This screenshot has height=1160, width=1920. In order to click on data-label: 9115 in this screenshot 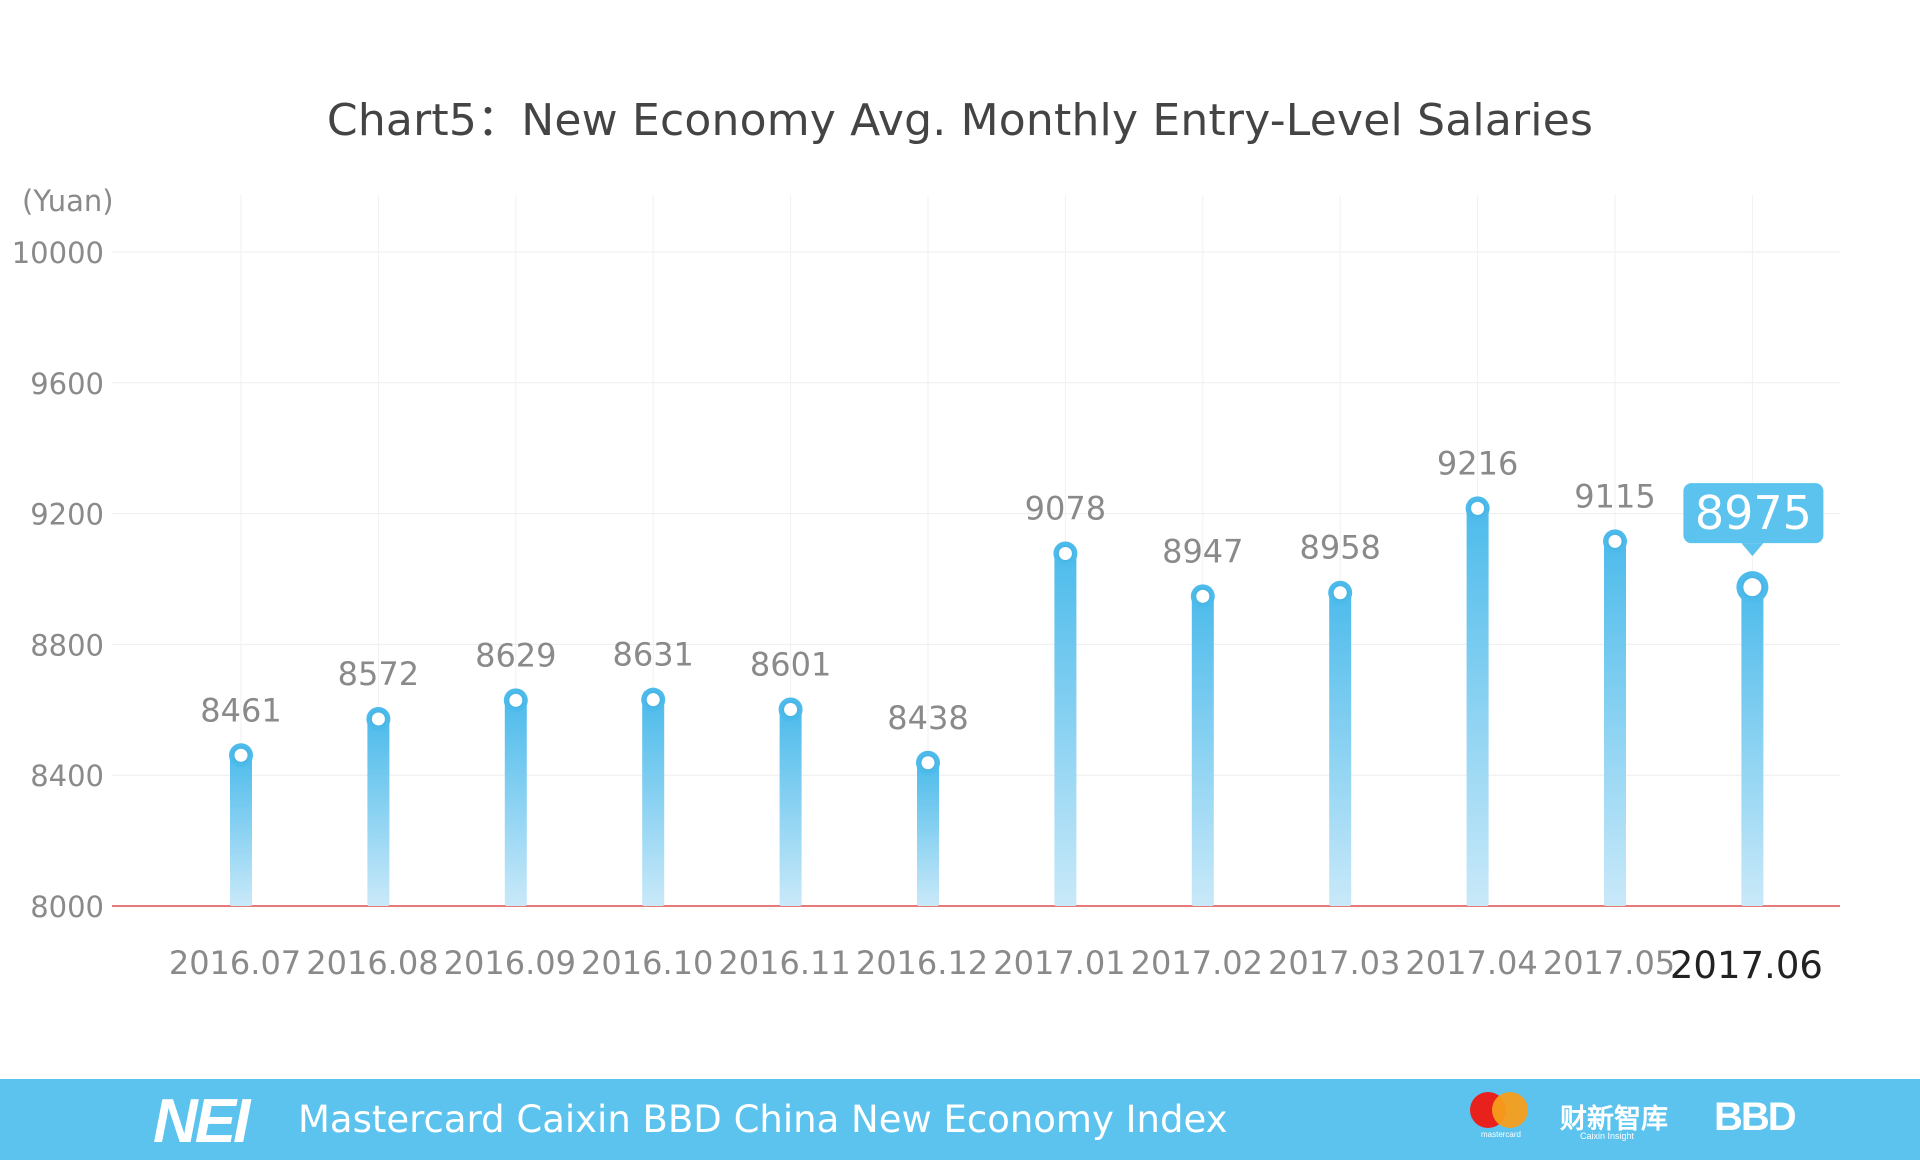, I will do `click(1614, 496)`.